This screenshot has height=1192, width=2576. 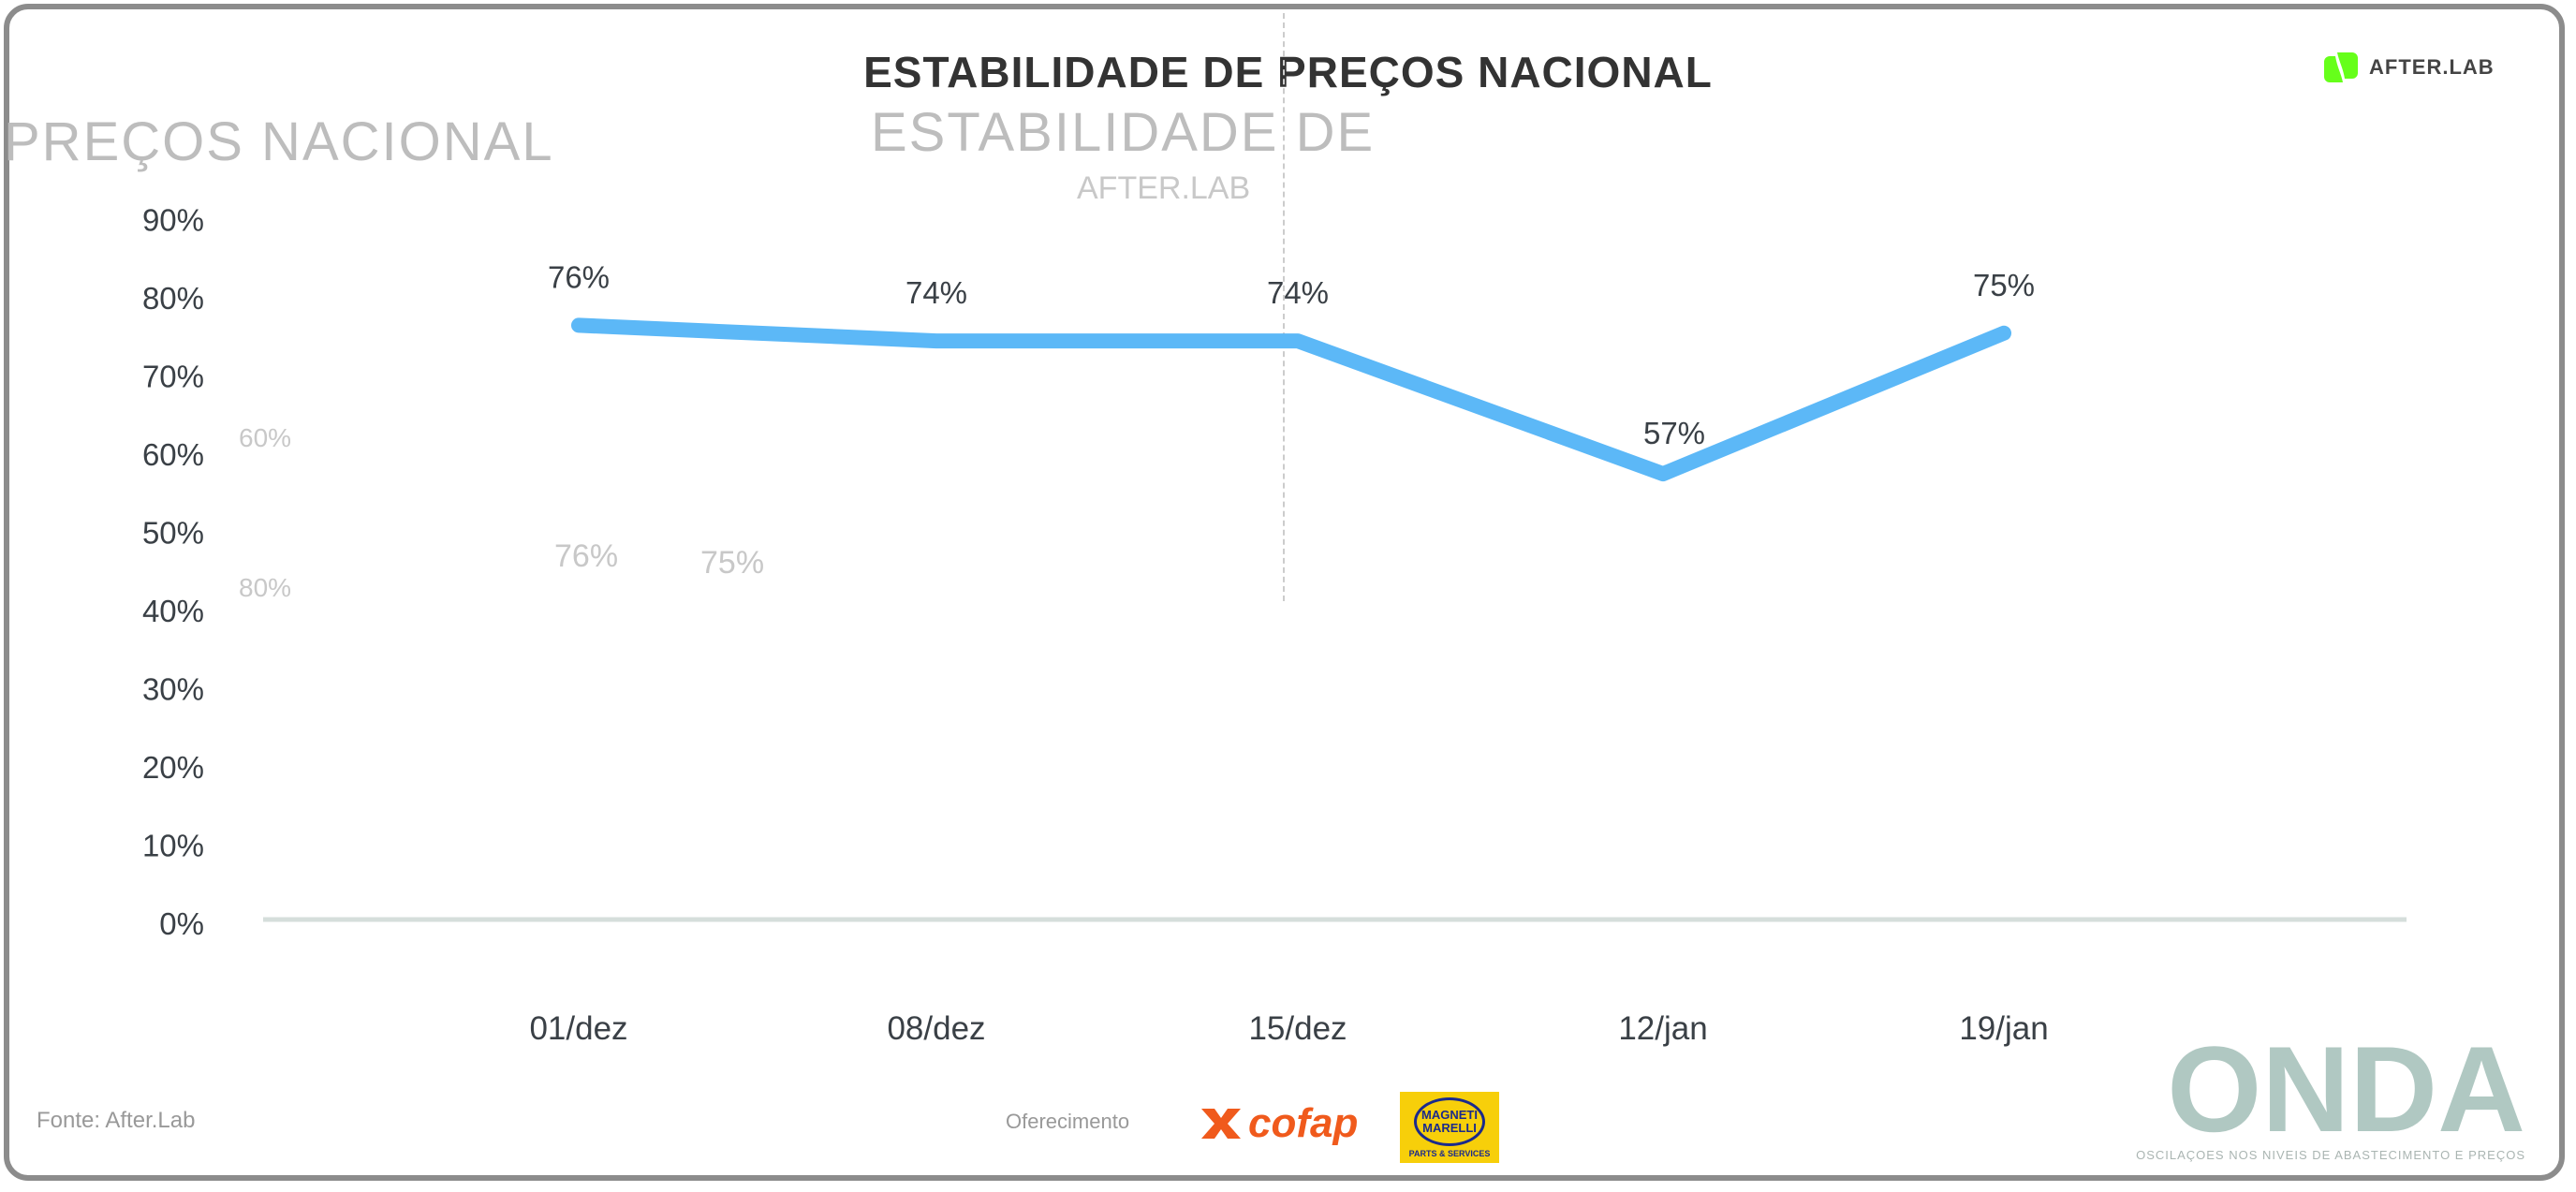 What do you see at coordinates (116, 1120) in the screenshot?
I see `source-note: Fonte: After.Lab` at bounding box center [116, 1120].